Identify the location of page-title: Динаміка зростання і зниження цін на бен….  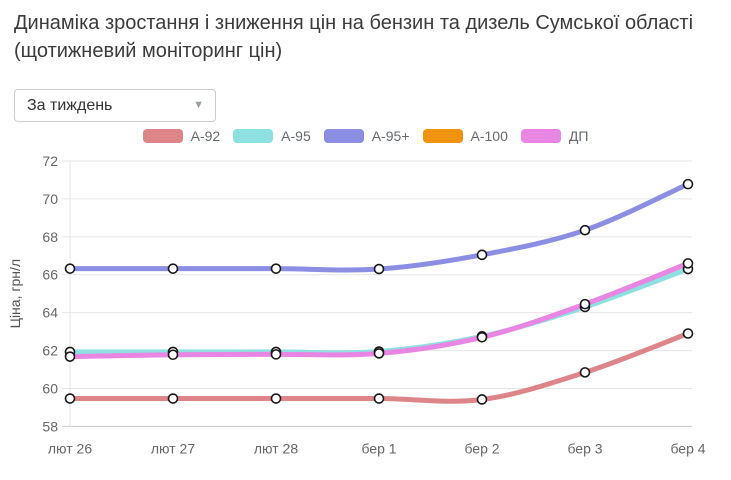
(365, 37).